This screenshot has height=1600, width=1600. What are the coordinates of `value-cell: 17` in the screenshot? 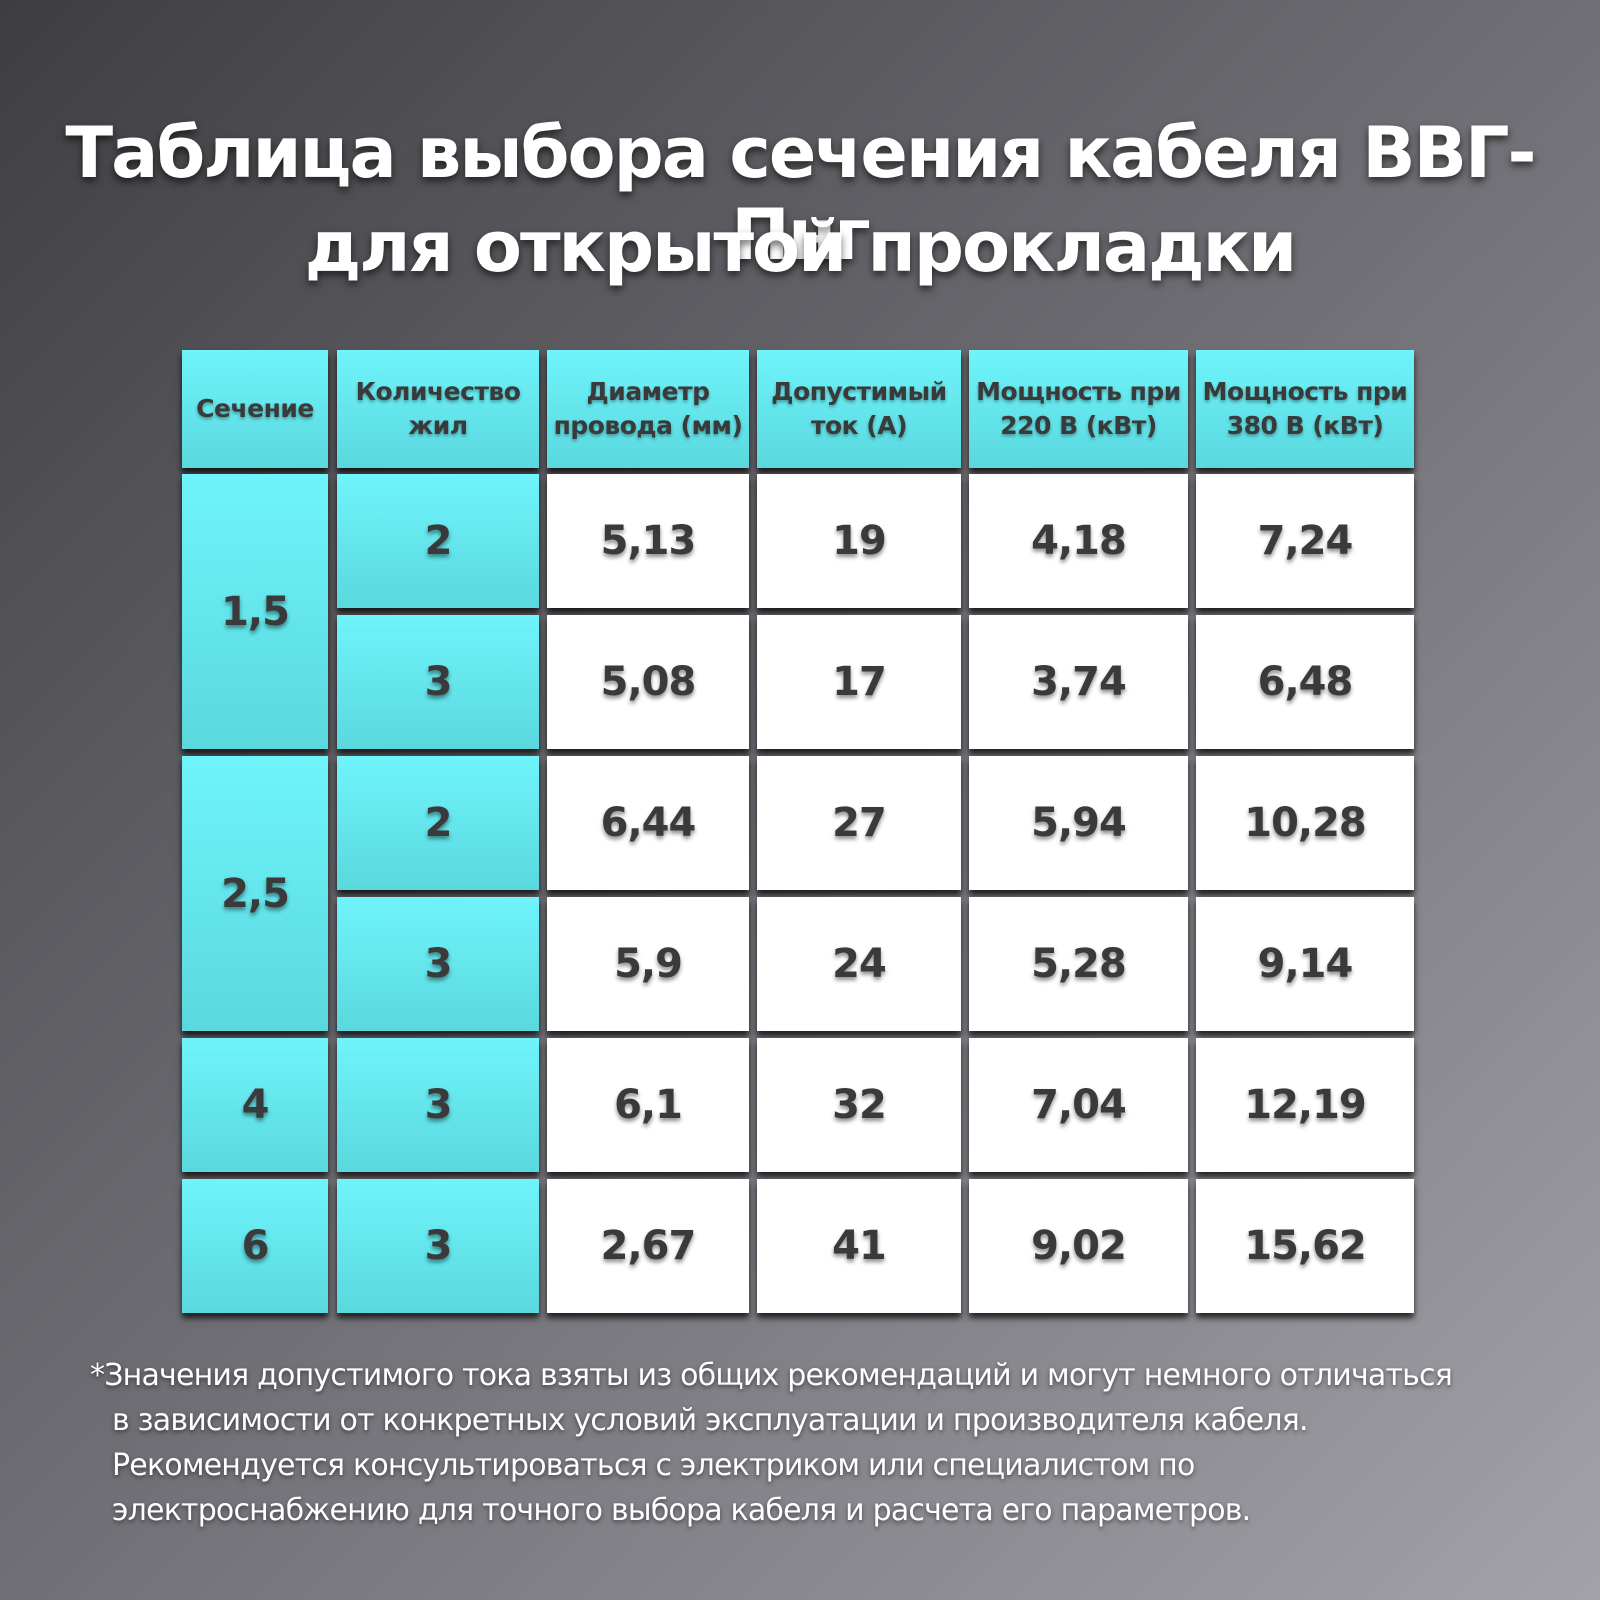 It's located at (859, 682).